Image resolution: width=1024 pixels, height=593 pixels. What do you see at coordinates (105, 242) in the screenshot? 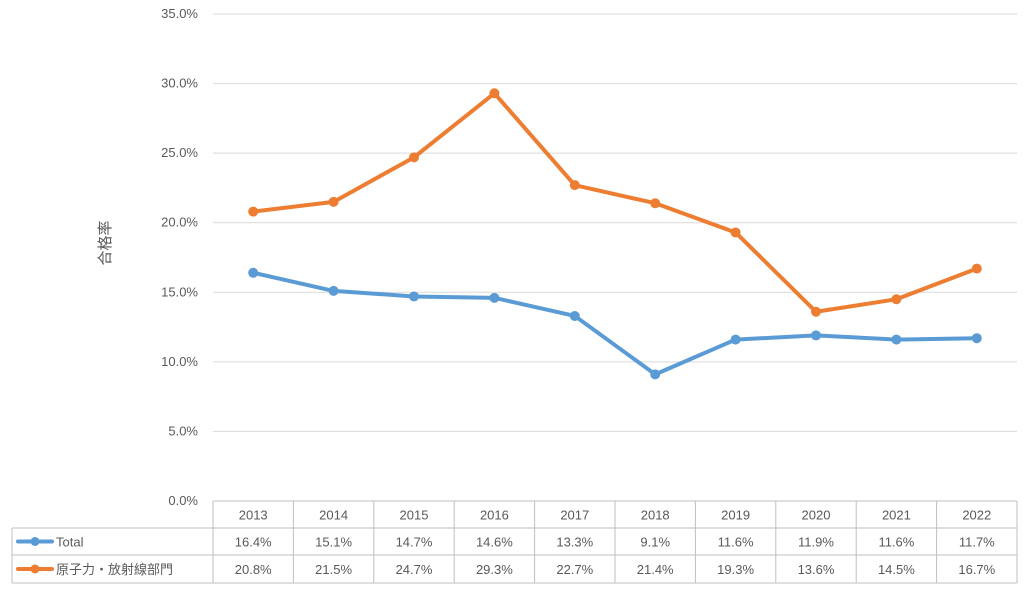
I see `y-axis-label: 合格率` at bounding box center [105, 242].